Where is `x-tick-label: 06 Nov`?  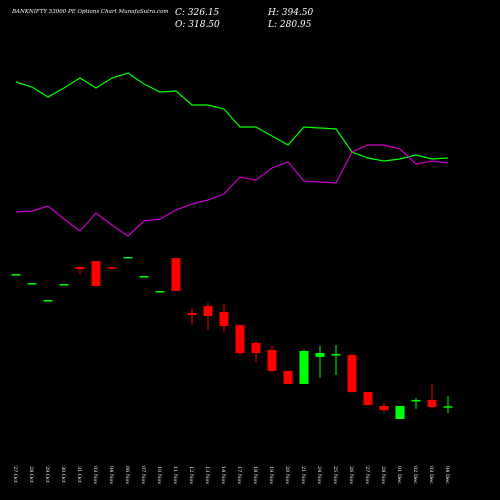 x-tick-label: 06 Nov is located at coordinates (127, 475).